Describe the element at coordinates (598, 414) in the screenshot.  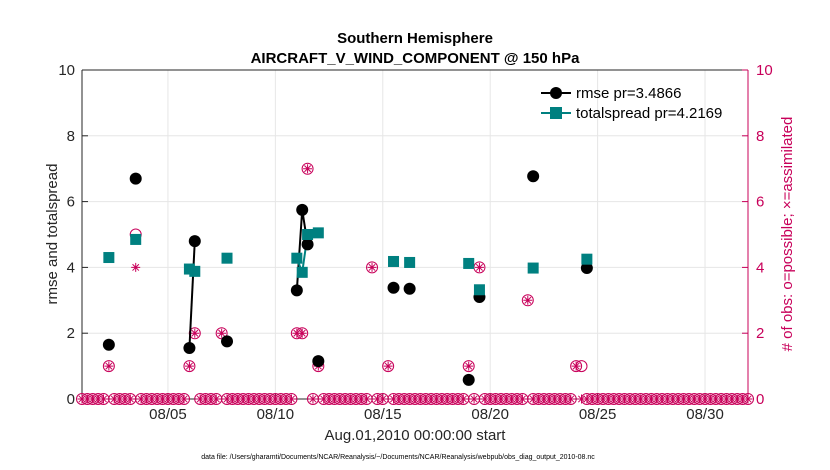
I see `x-tick-label: 08/25` at that location.